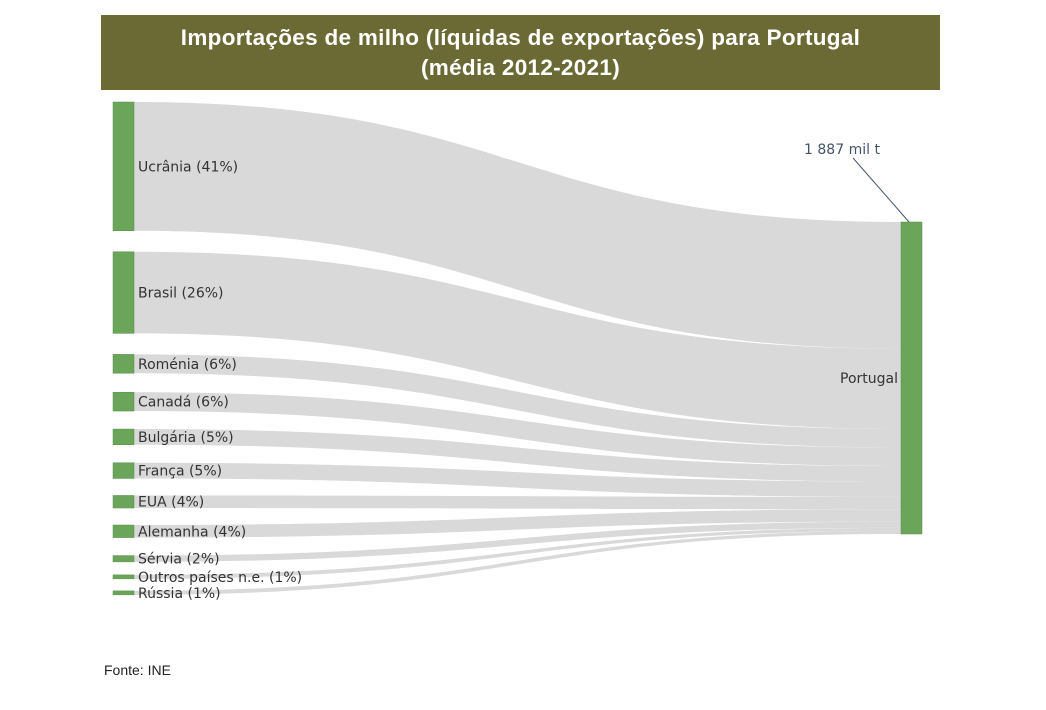  I want to click on source-label: EUA (4%), so click(171, 503).